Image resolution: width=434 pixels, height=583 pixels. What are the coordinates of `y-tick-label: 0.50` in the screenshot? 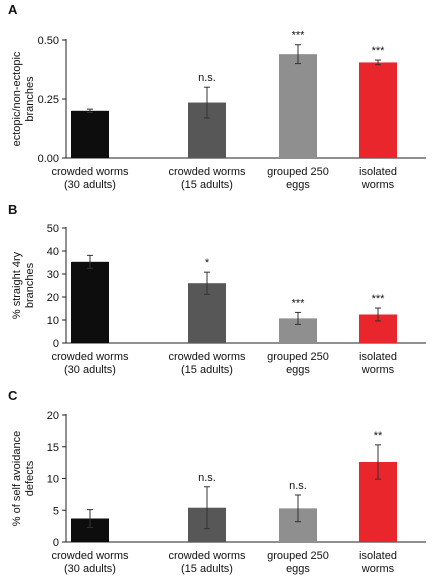 It's located at (48, 41).